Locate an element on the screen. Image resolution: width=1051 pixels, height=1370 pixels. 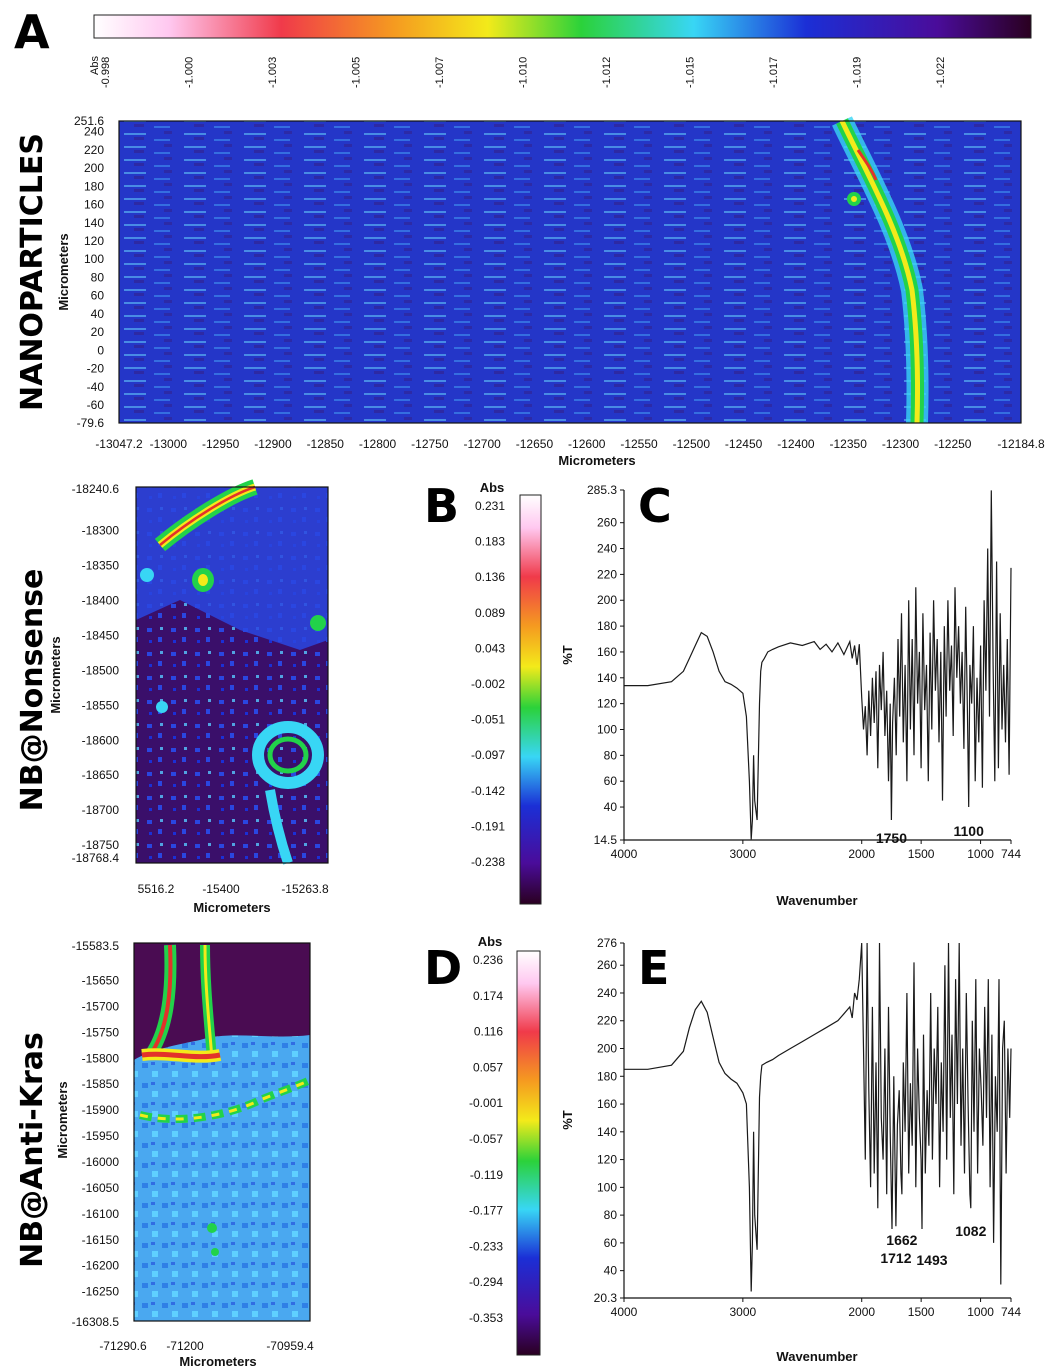
map-nb-anti-kras-x-tick-label: -71200 is located at coordinates (185, 1346).